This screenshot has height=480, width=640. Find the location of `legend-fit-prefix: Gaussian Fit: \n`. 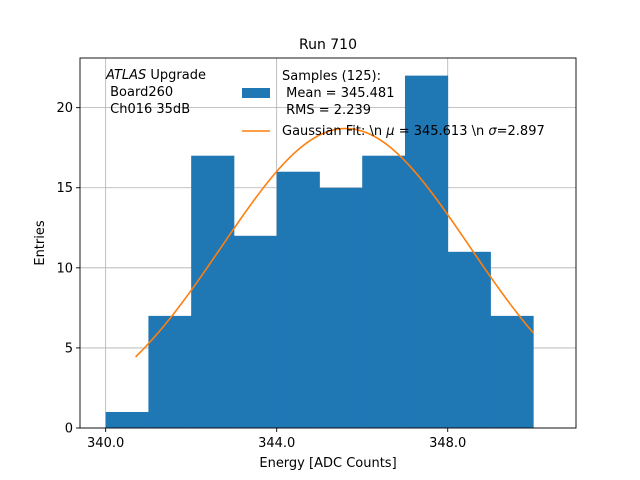

legend-fit-prefix: Gaussian Fit: \n is located at coordinates (334, 131).